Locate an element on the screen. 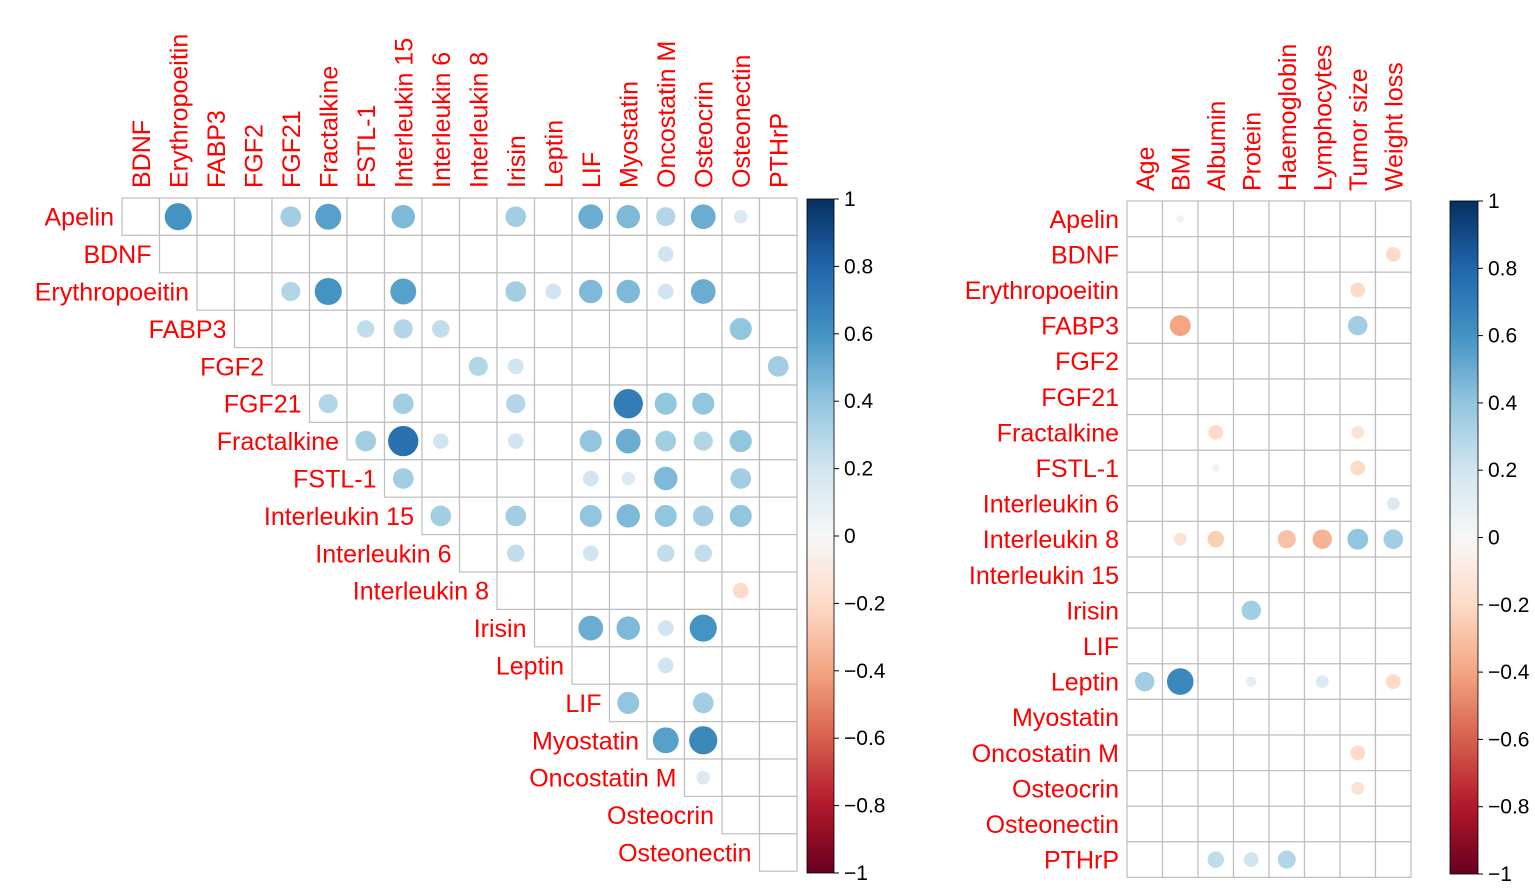 The width and height of the screenshot is (1535, 892). right-row-label-fabp3: FABP3 is located at coordinates (1080, 327).